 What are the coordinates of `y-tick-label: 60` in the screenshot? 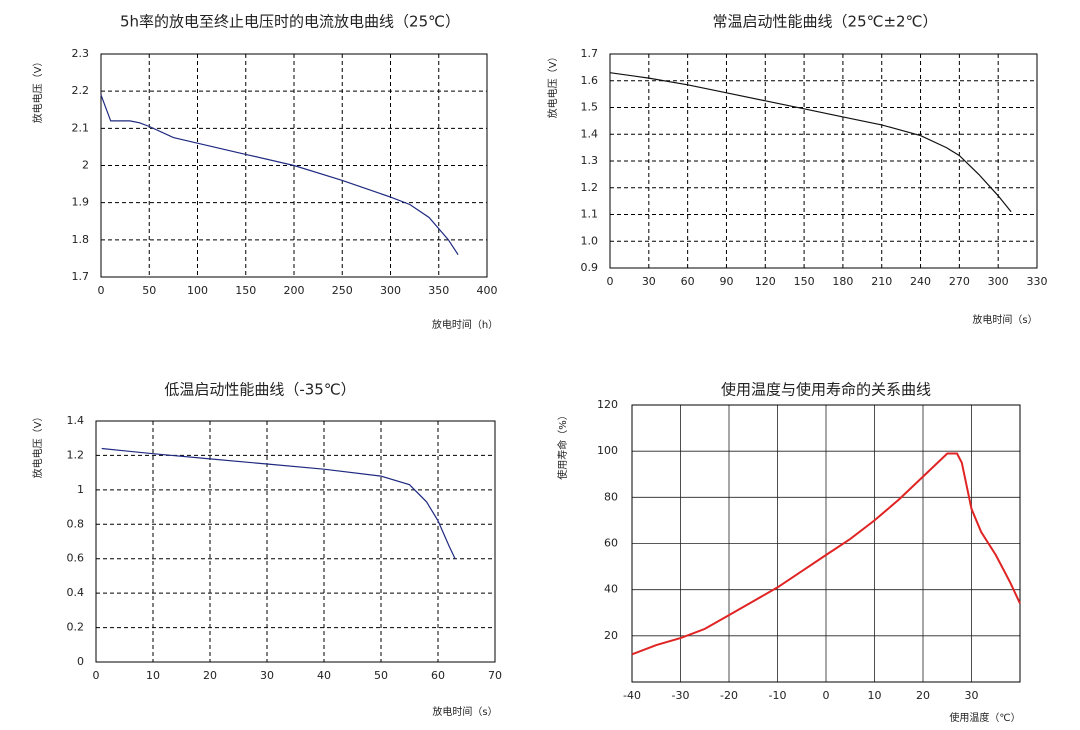 It's located at (611, 543).